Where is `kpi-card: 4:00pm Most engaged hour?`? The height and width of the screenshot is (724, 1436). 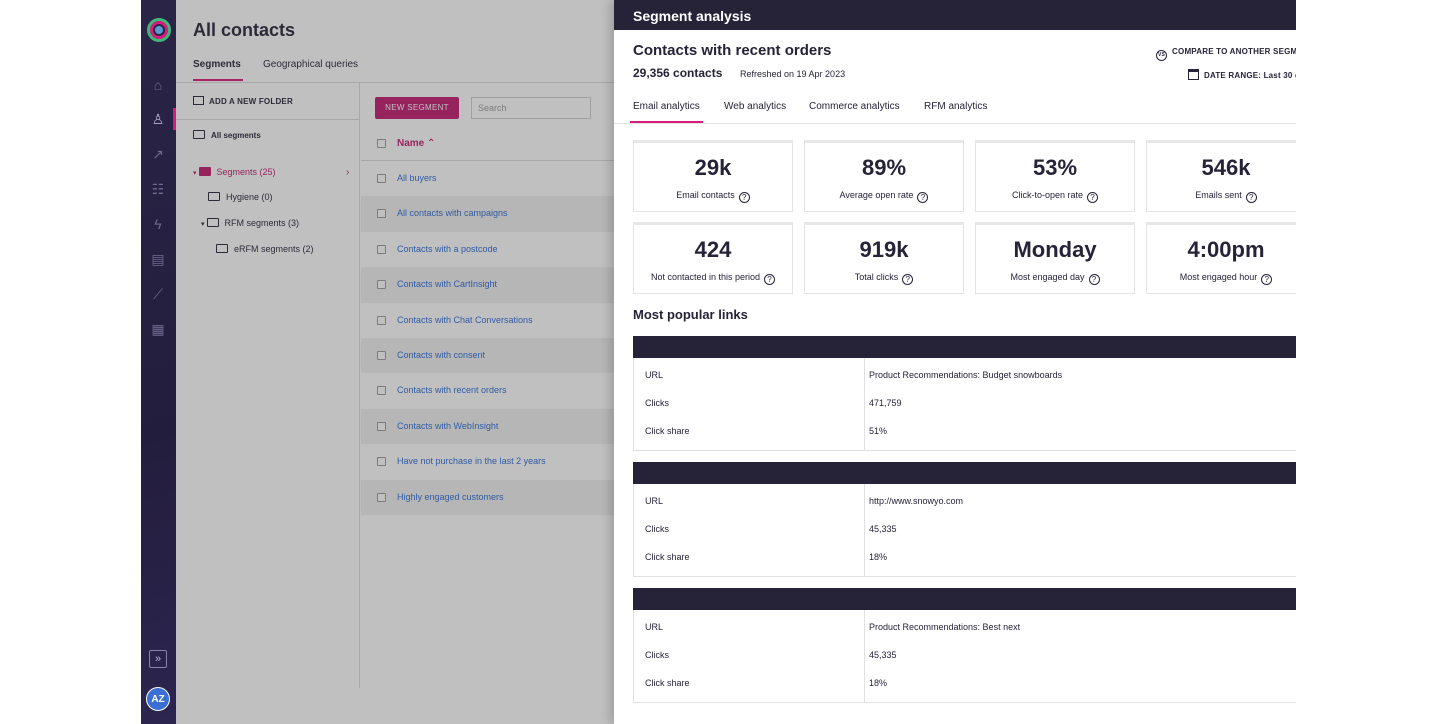
kpi-card: 4:00pm Most engaged hour? is located at coordinates (1221, 258).